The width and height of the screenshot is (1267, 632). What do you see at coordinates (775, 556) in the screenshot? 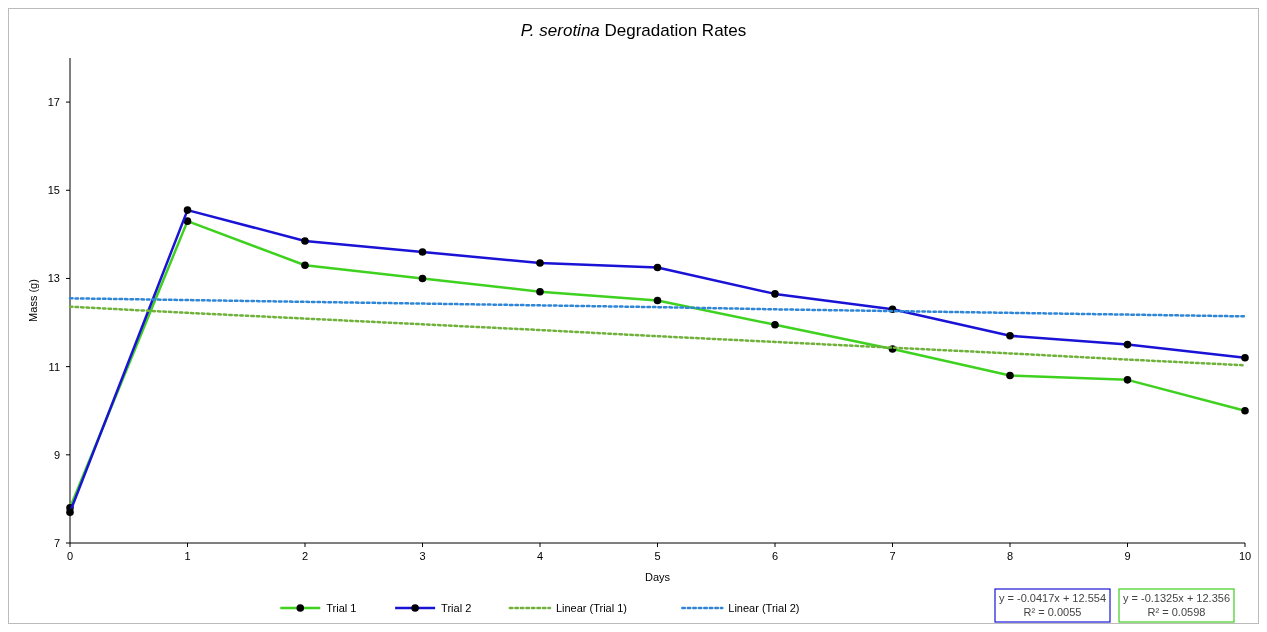
I see `x-tick-label: 6` at bounding box center [775, 556].